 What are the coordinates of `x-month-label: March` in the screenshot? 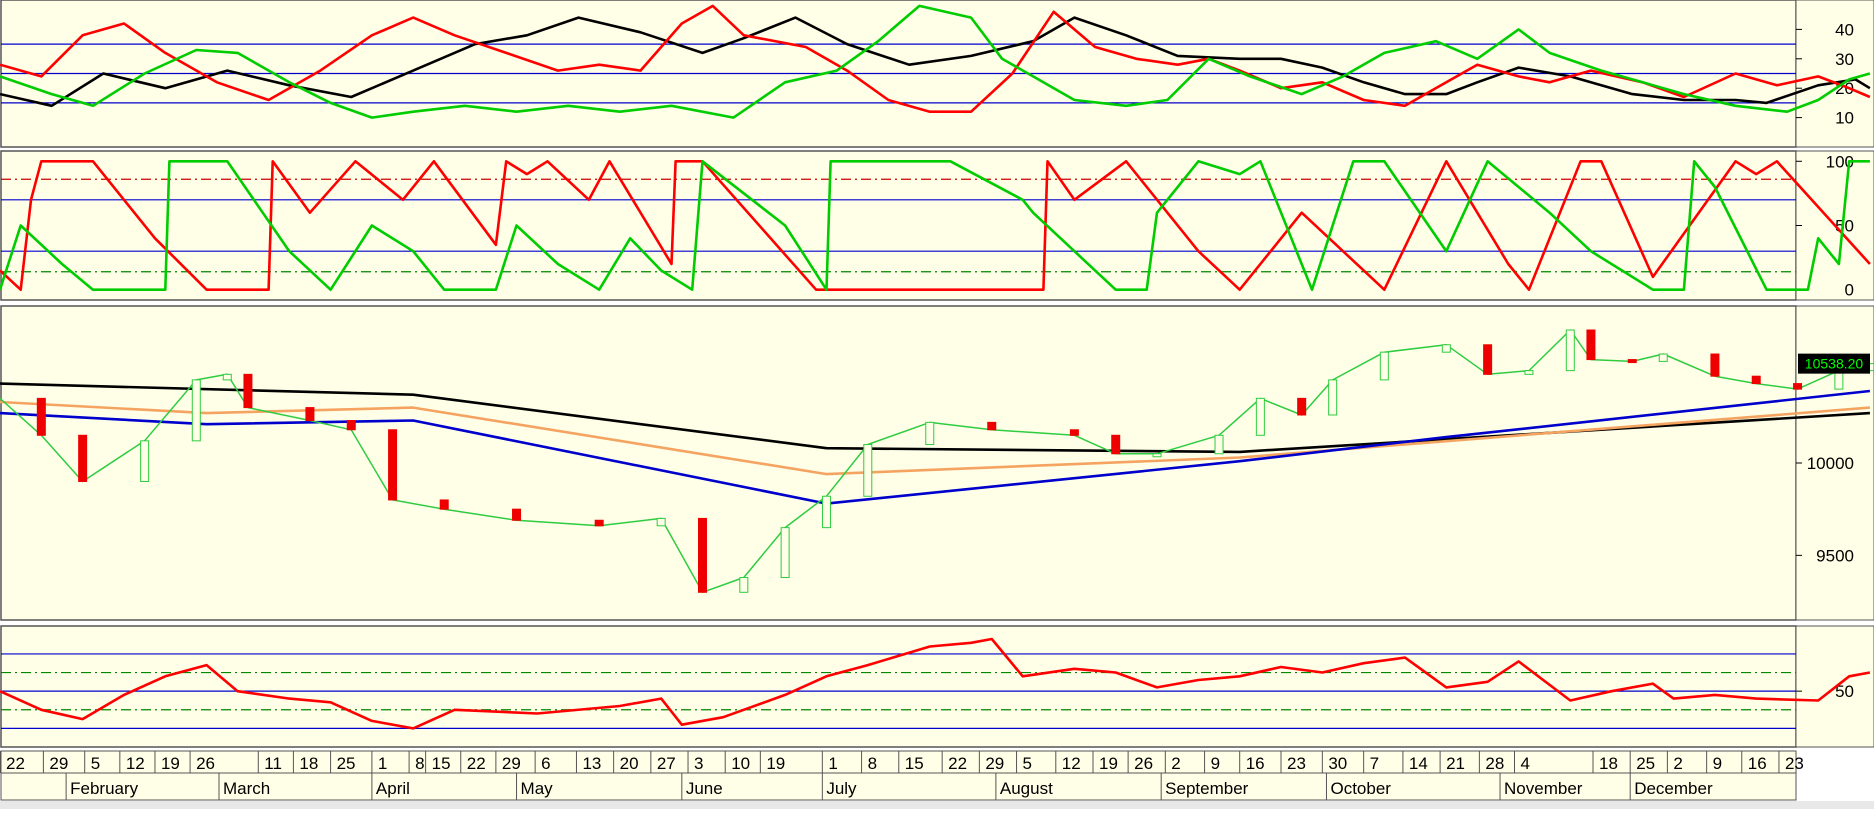 It's located at (246, 788).